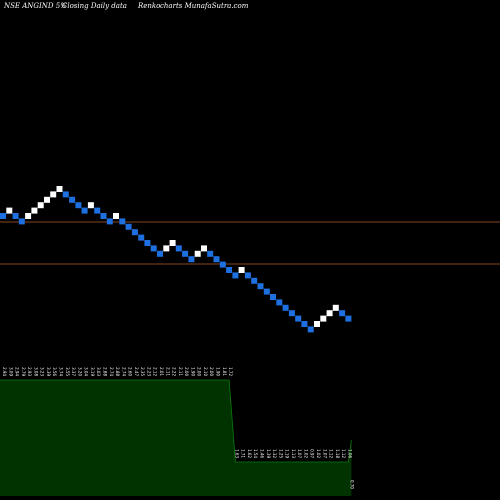 The width and height of the screenshot is (500, 500). I want to click on header-chart-label: Renko, so click(148, 6).